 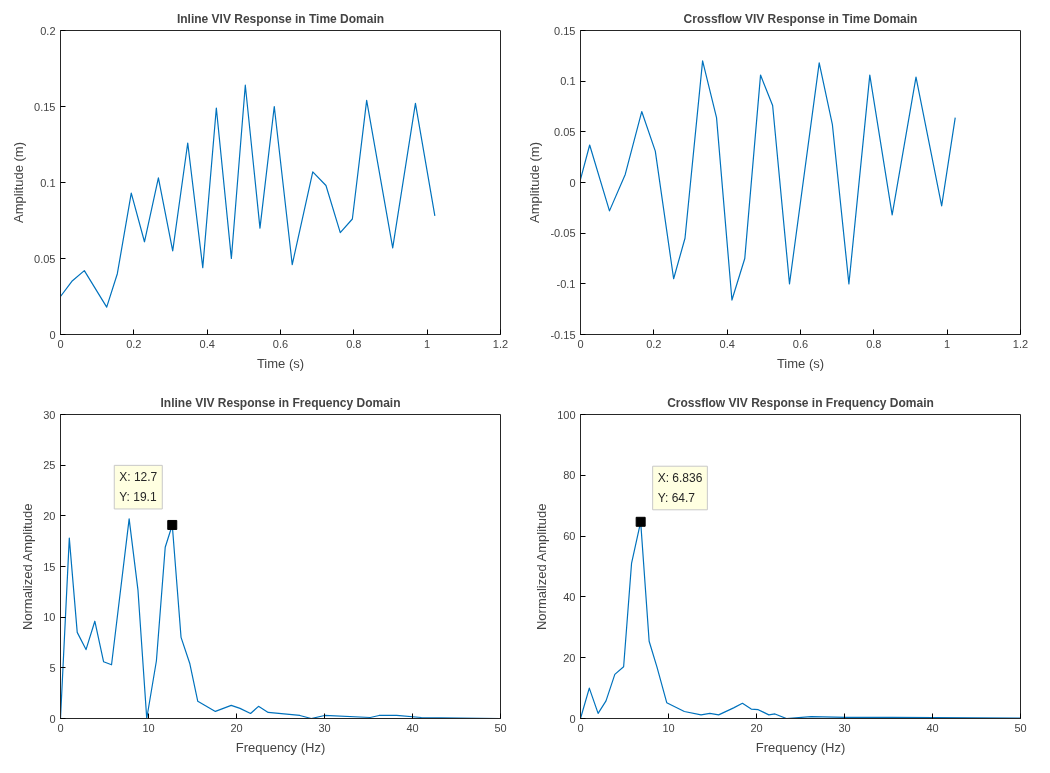 What do you see at coordinates (48, 30) in the screenshot?
I see `y-tick-label: 0.2` at bounding box center [48, 30].